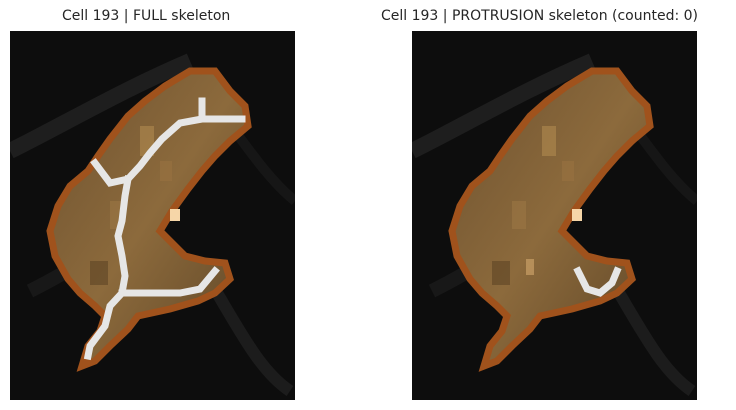  I want to click on skeleton-protrusion, so click(597, 281).